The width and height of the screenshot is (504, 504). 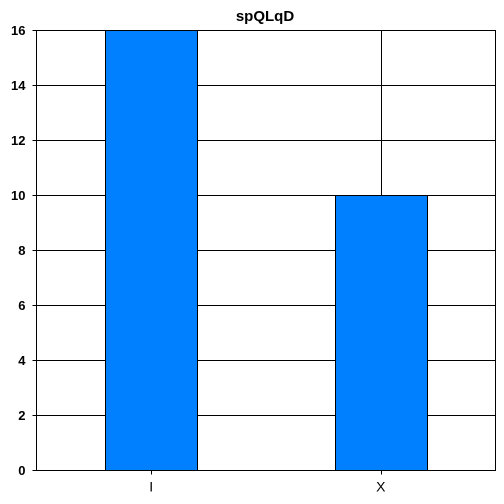 What do you see at coordinates (21, 305) in the screenshot?
I see `y-tick-label: 6` at bounding box center [21, 305].